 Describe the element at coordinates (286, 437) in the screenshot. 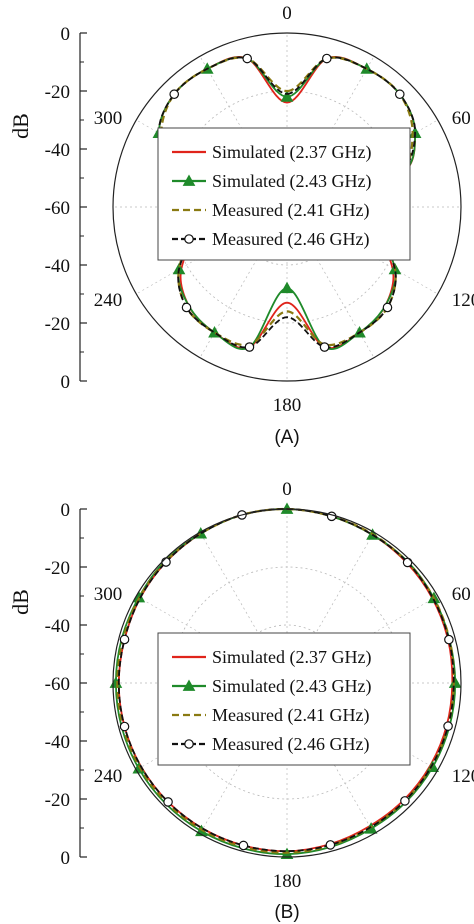

I see `panel-label: (A)` at that location.